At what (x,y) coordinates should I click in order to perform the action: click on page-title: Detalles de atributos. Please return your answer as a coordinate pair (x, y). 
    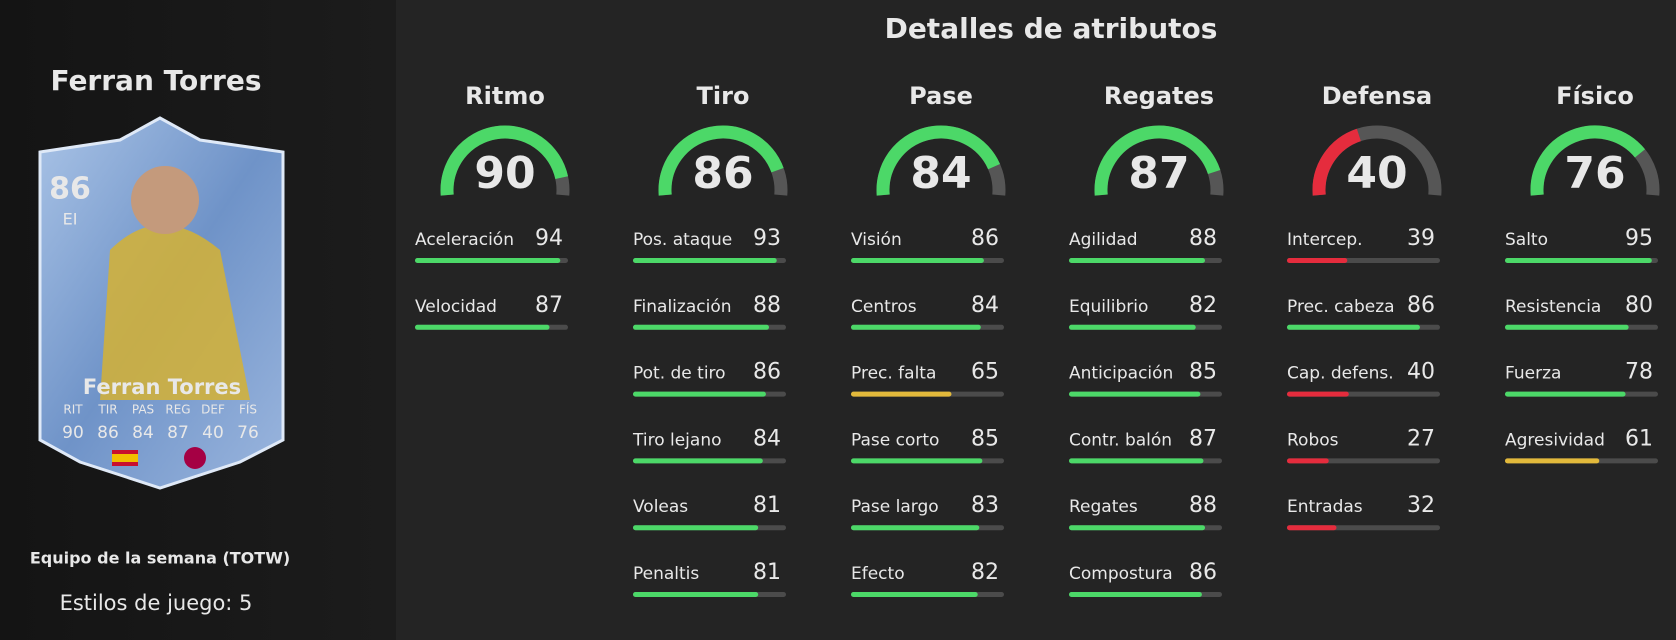
    Looking at the image, I should click on (1051, 28).